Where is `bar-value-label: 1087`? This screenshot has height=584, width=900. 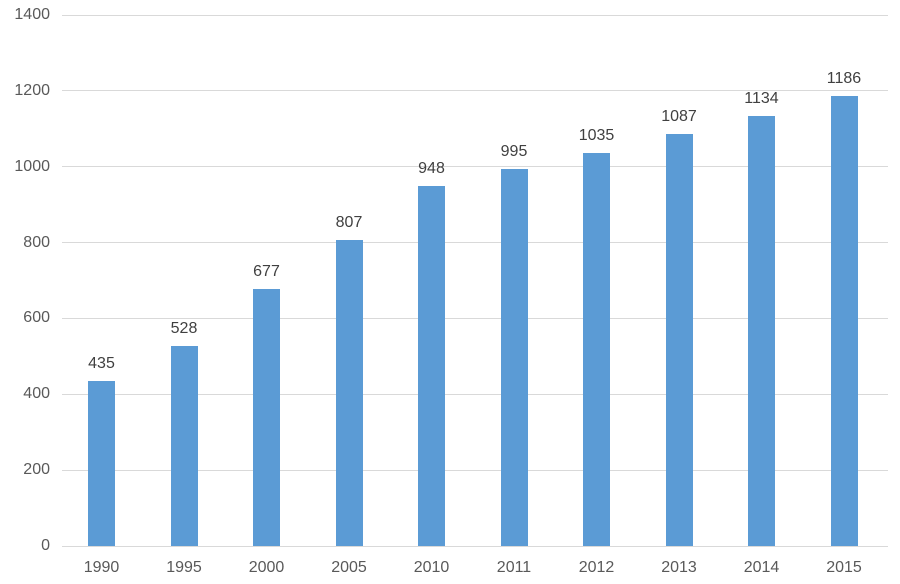
bar-value-label: 1087 is located at coordinates (679, 116).